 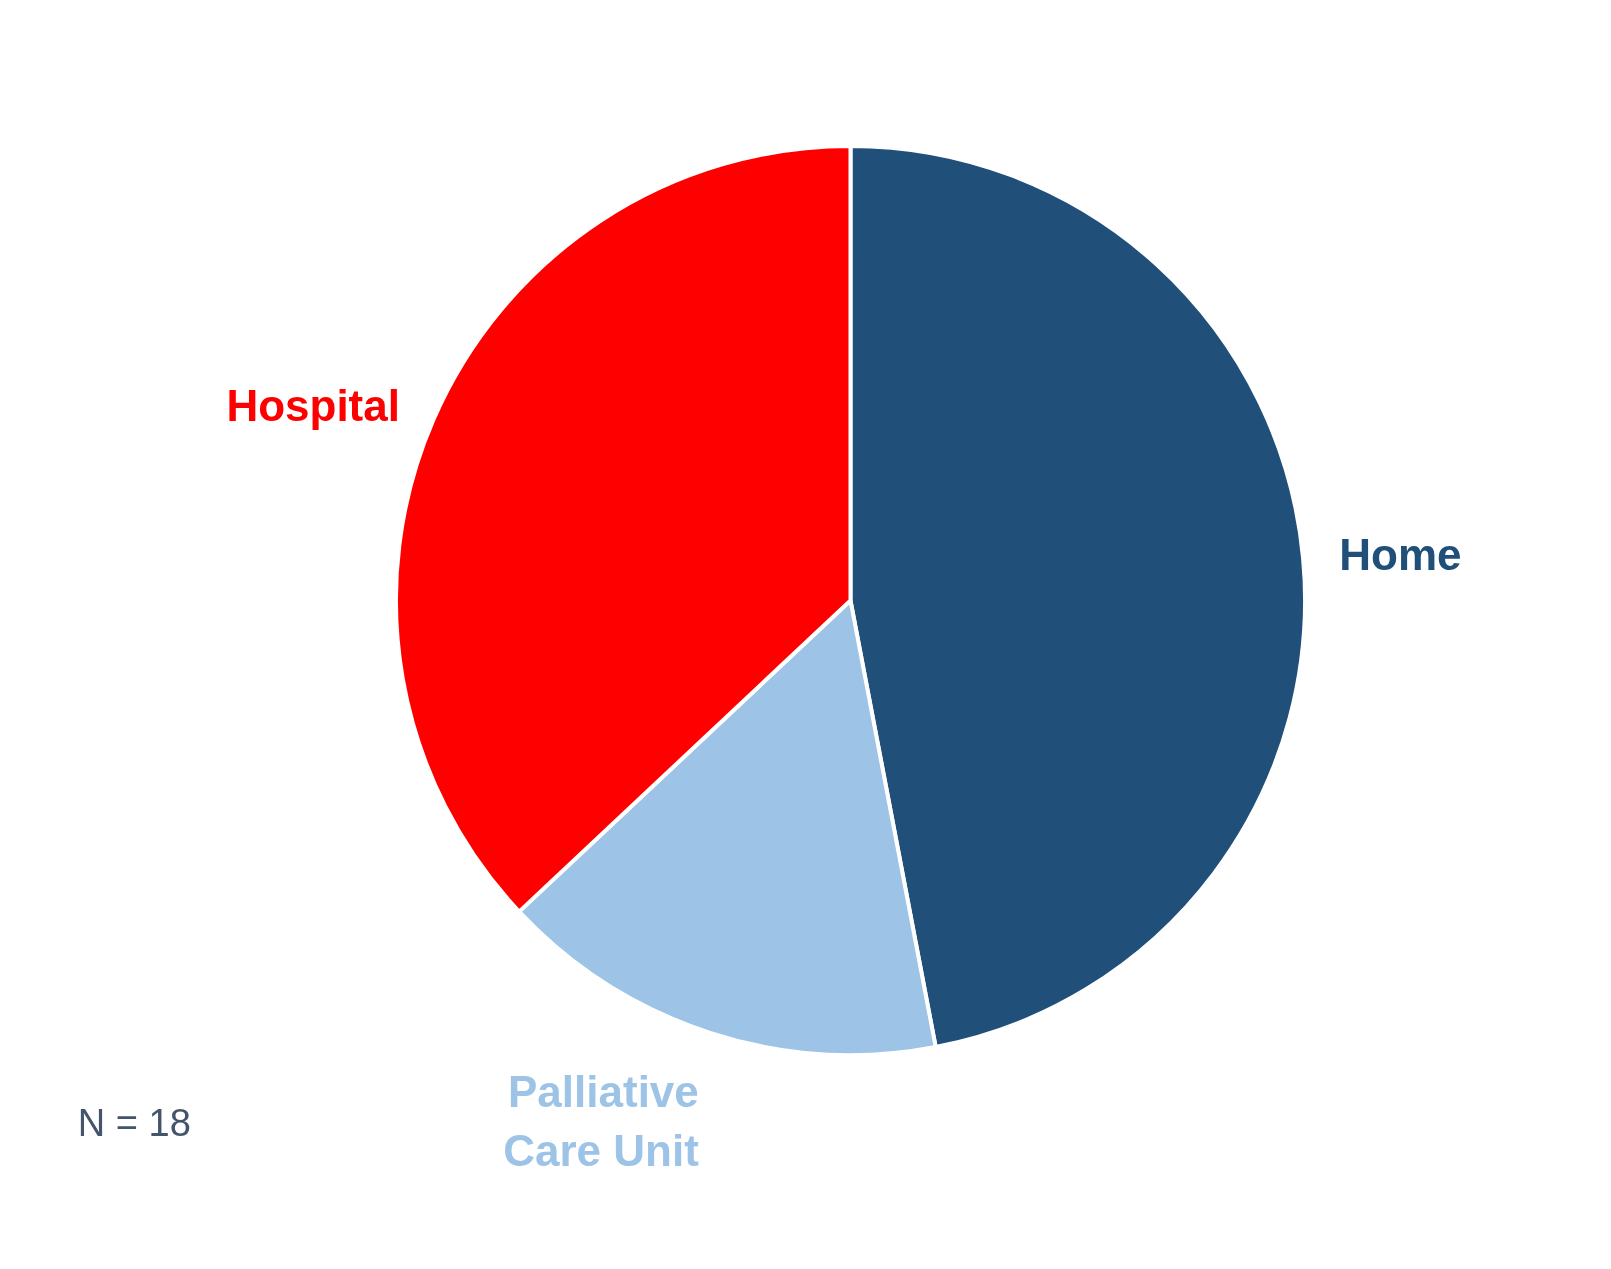 What do you see at coordinates (134, 1123) in the screenshot?
I see `text: N = 18` at bounding box center [134, 1123].